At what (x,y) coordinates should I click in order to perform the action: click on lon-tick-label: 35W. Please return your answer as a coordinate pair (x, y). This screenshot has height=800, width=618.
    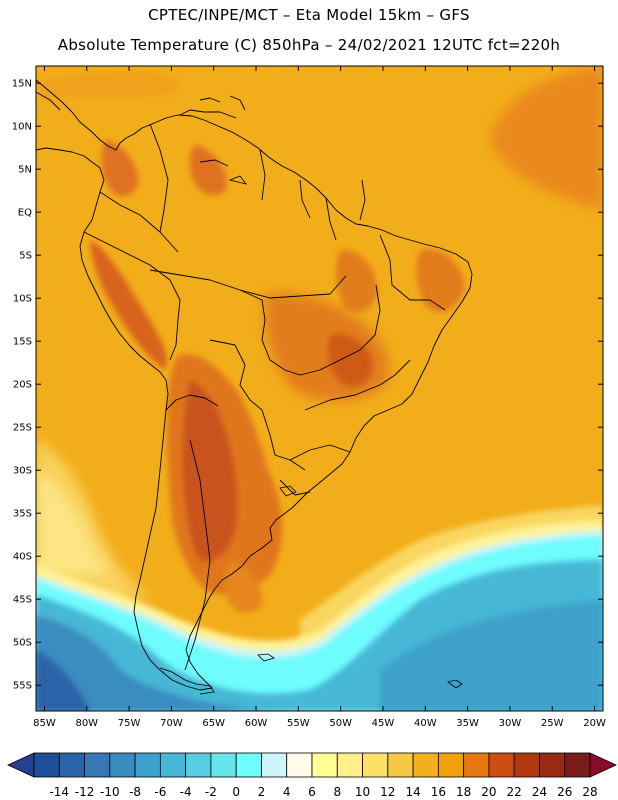
    Looking at the image, I should click on (467, 723).